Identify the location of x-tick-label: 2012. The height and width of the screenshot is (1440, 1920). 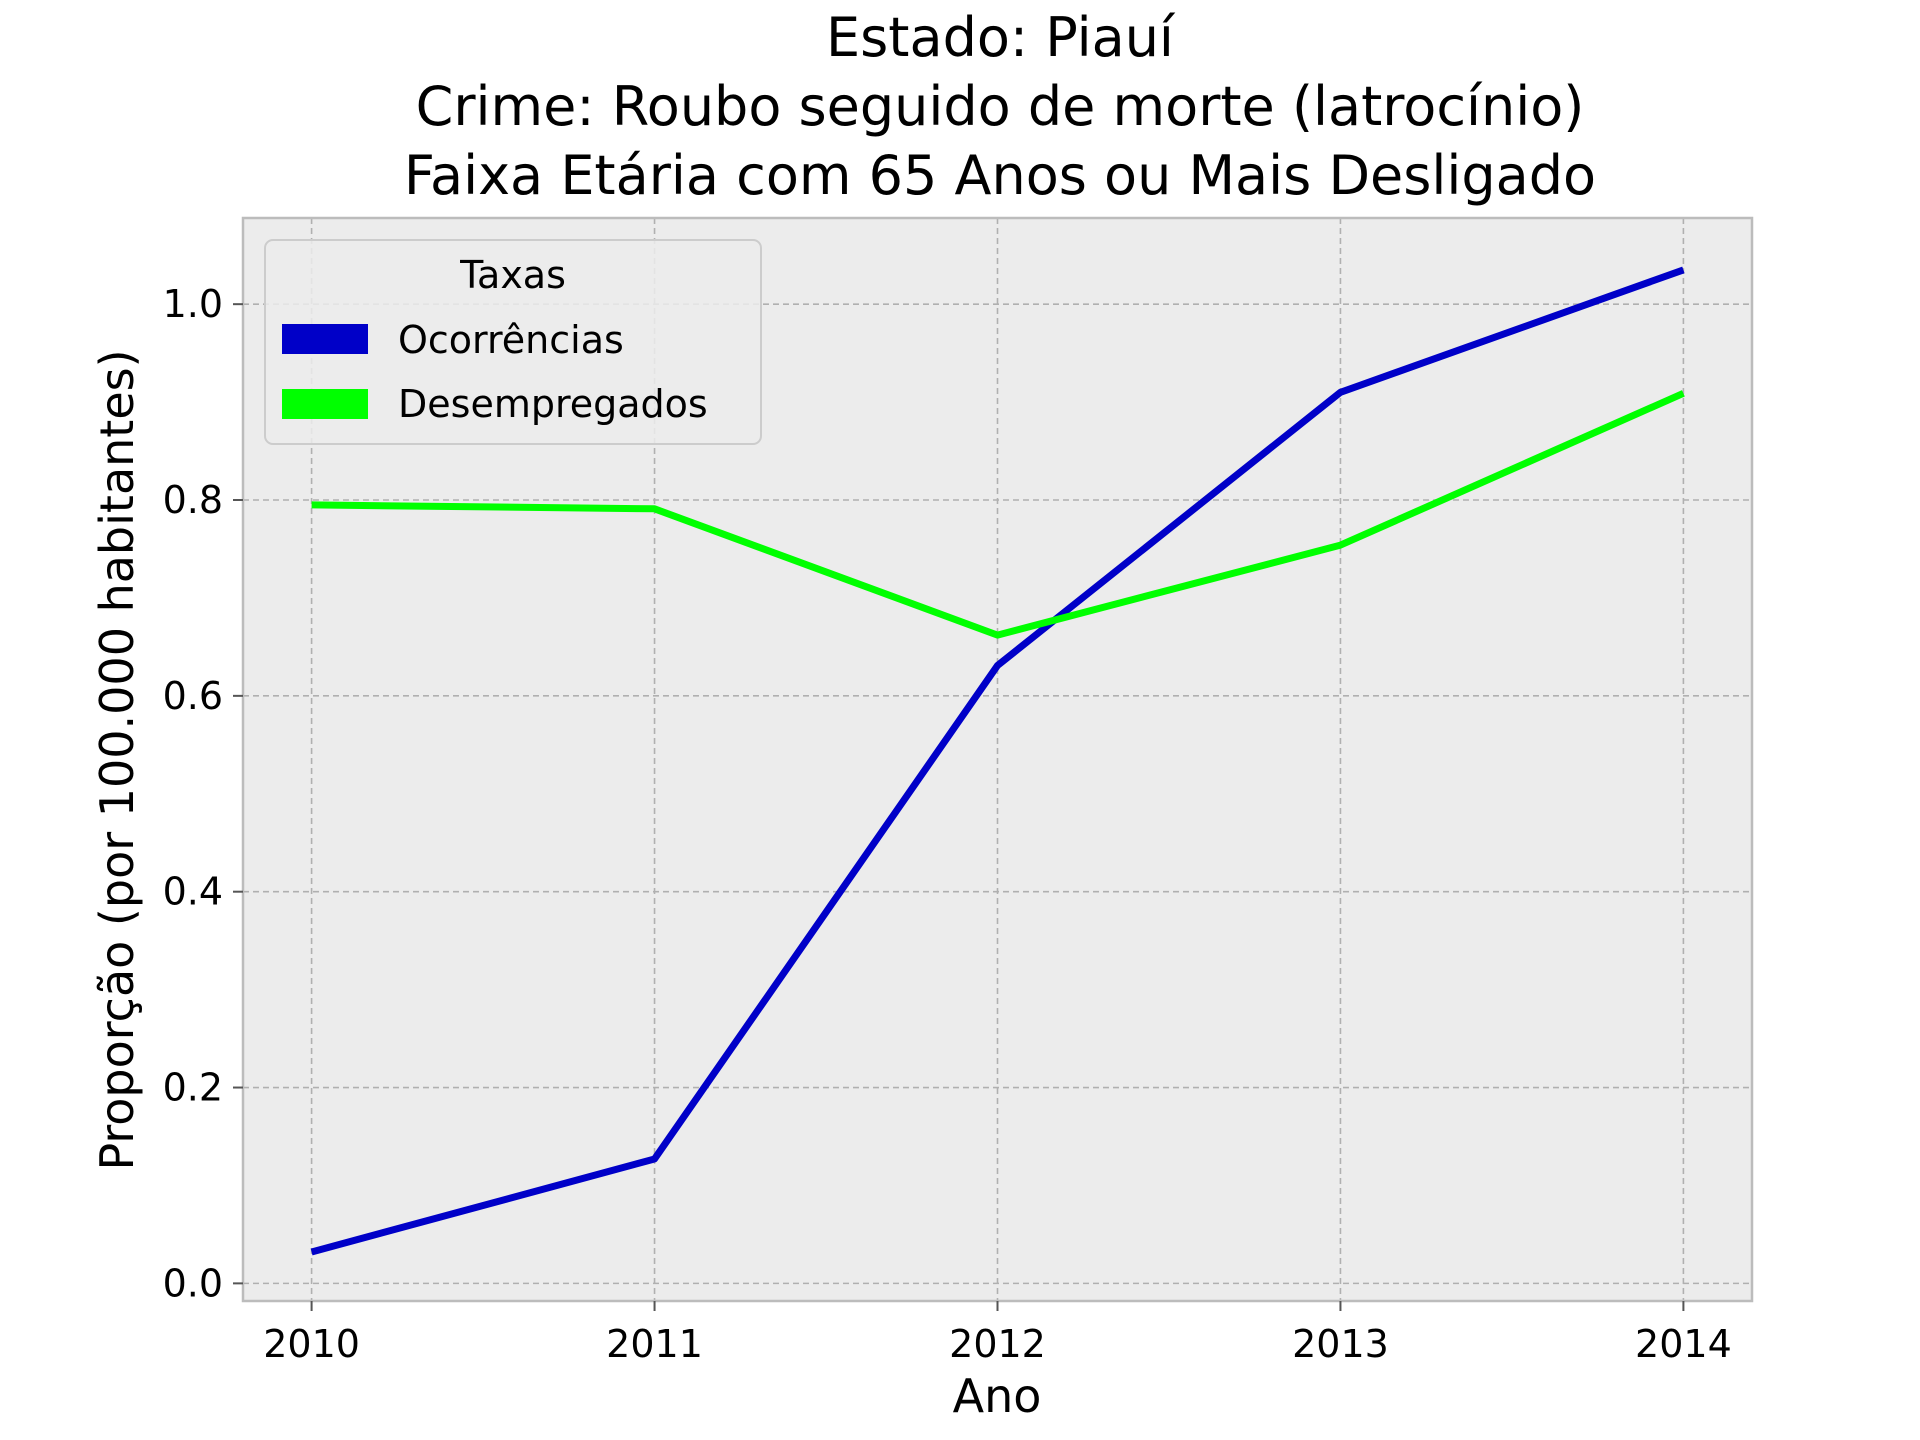
(997, 1344).